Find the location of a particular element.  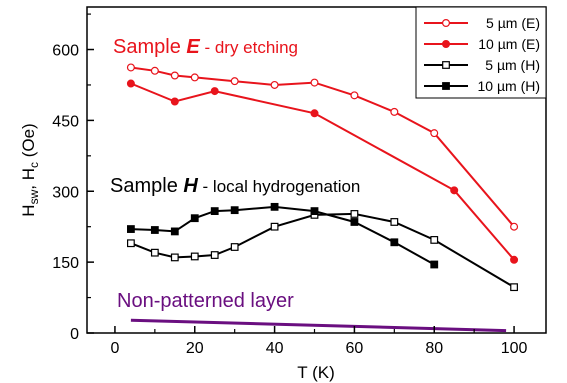

y-axis-title: Hsw, Hc (Oe) is located at coordinates (30, 169).